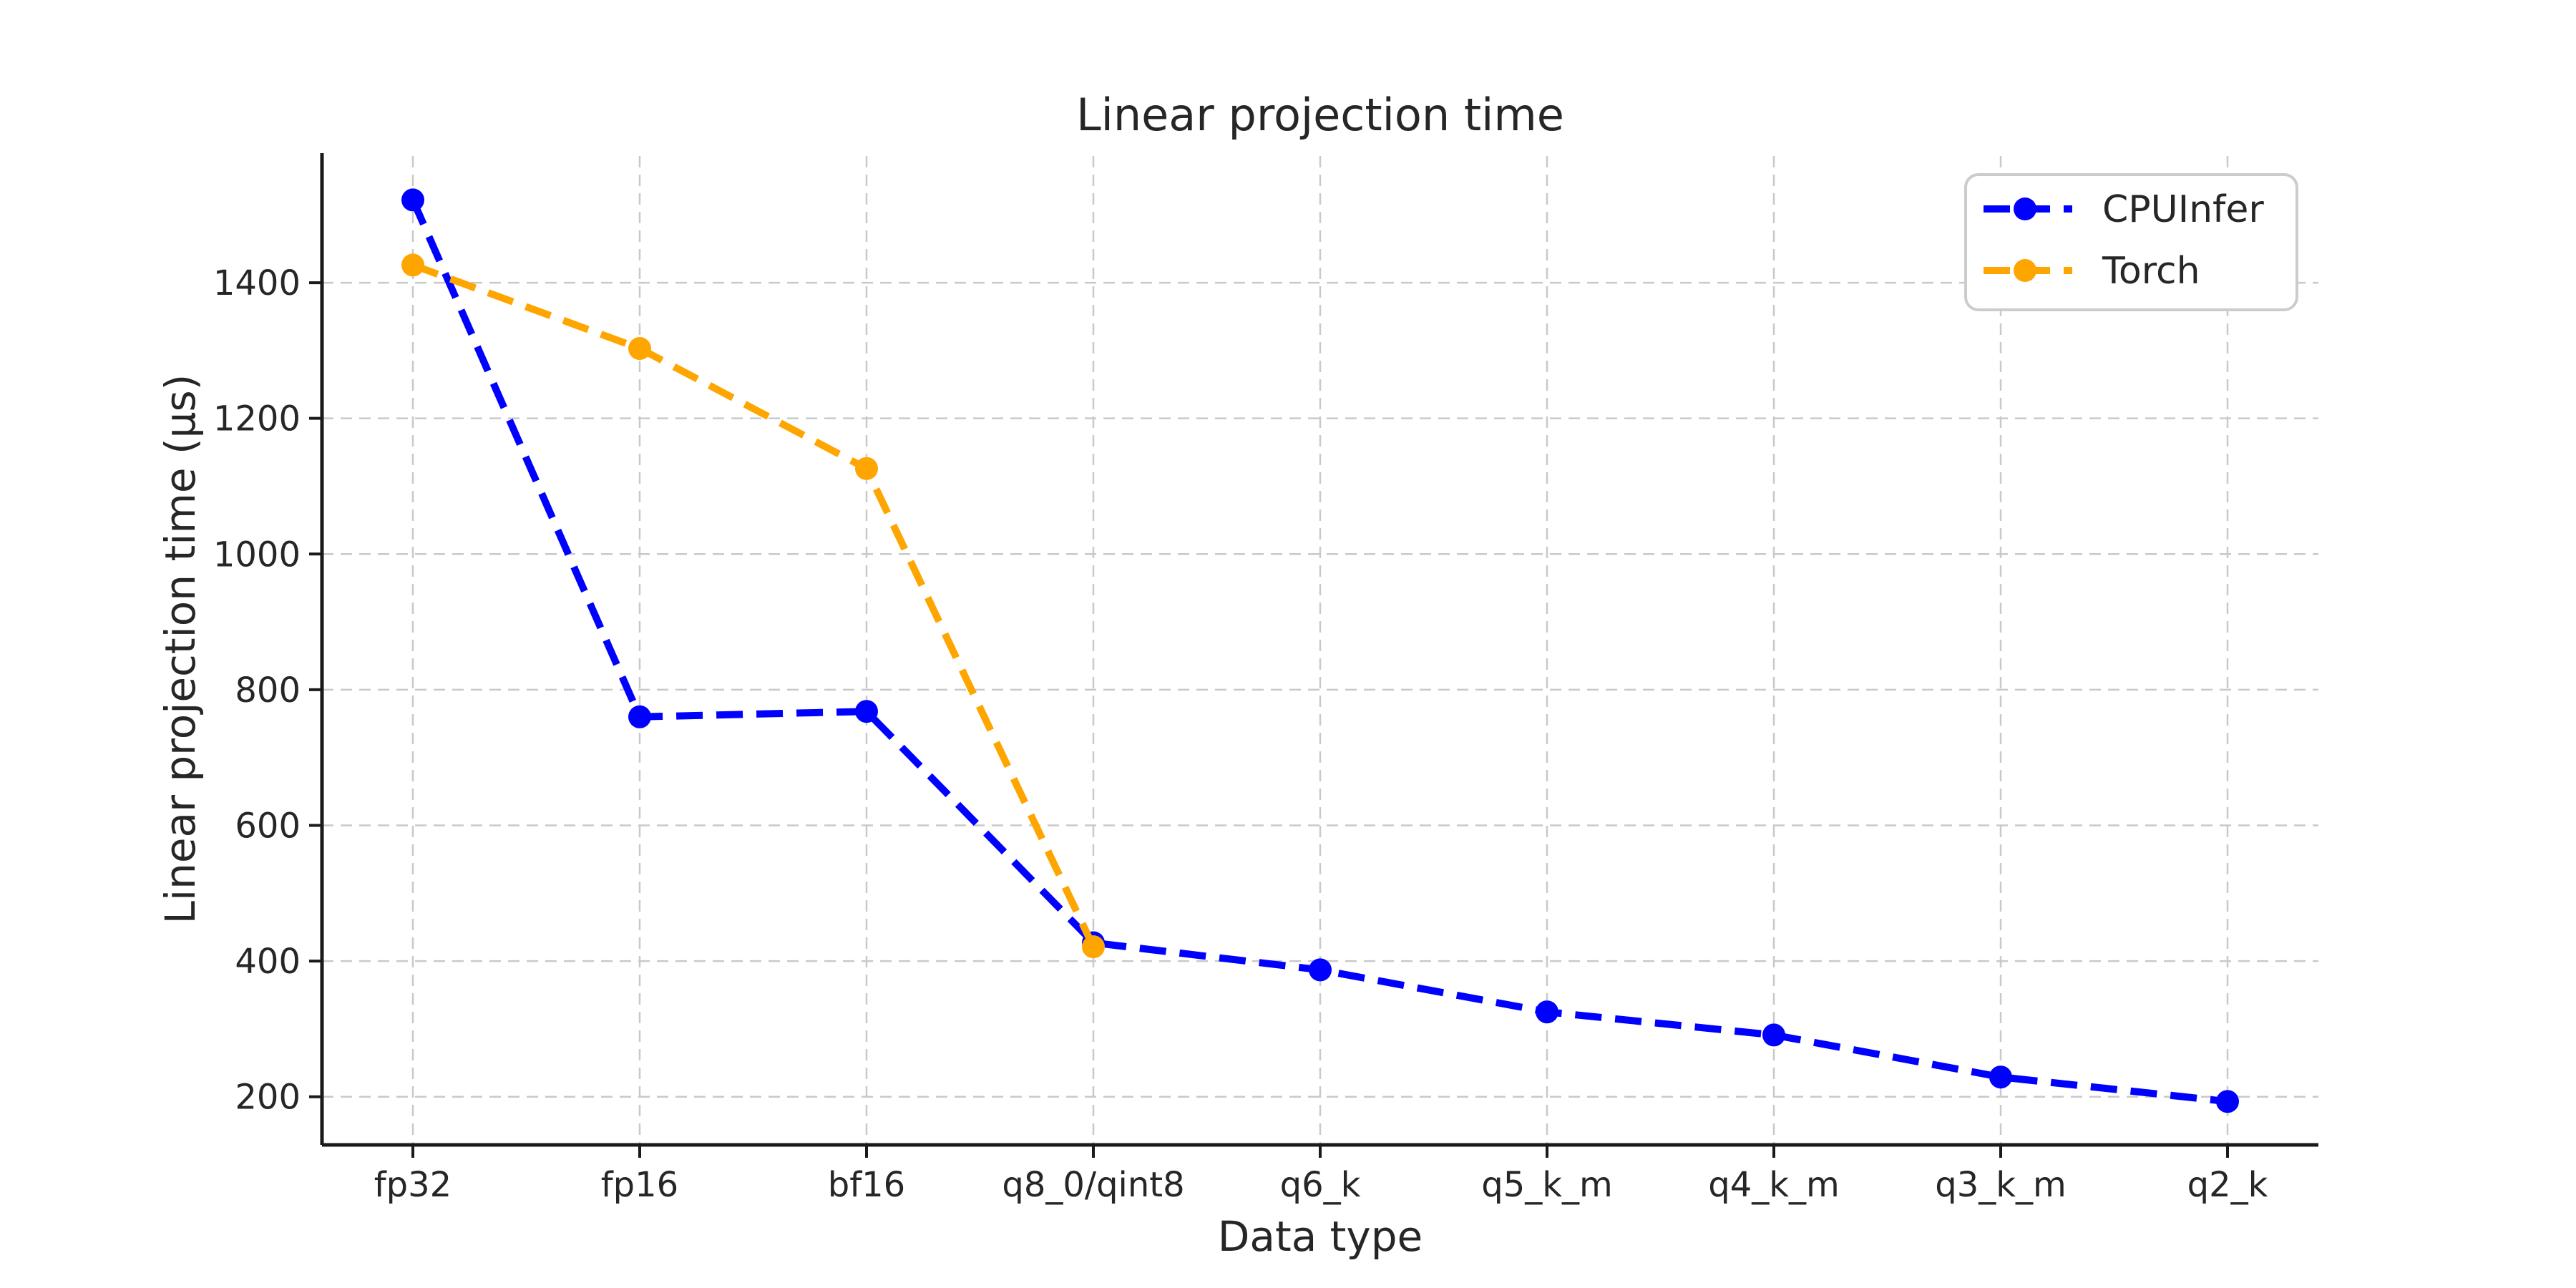 This screenshot has width=2576, height=1288. Describe the element at coordinates (268, 1098) in the screenshot. I see `y-tick-label: 200` at that location.